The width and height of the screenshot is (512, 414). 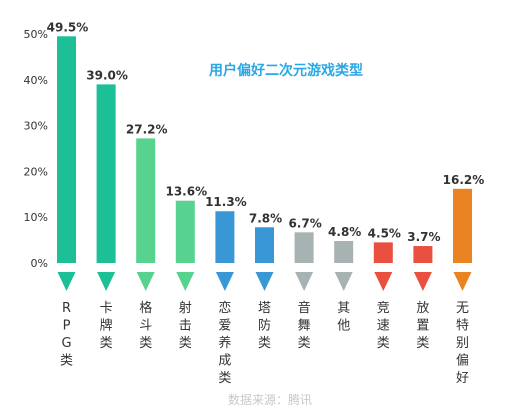 What do you see at coordinates (422, 326) in the screenshot?
I see `category-label: 放置类` at bounding box center [422, 326].